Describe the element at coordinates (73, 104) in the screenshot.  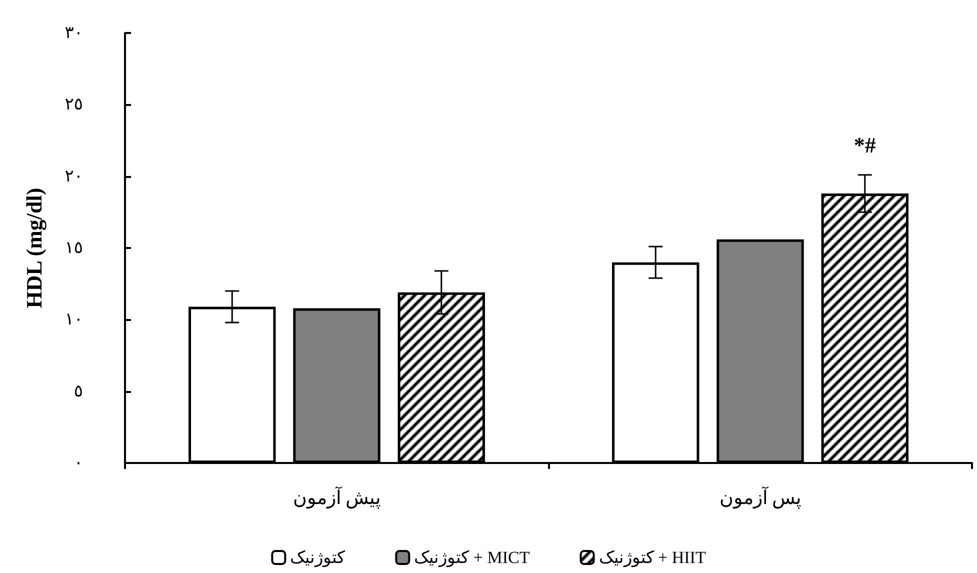
I see `y-tick-label: ٢٥` at that location.